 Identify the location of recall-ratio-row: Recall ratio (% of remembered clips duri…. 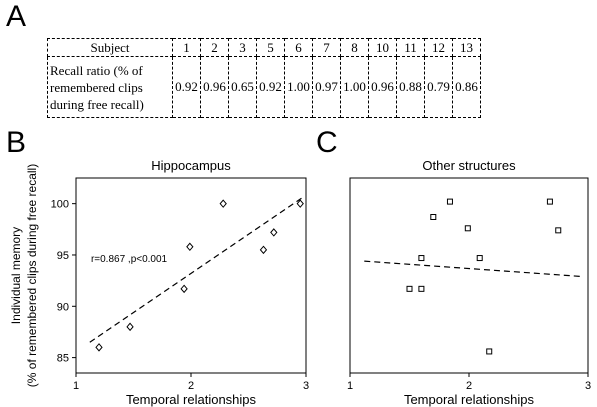
(264, 87).